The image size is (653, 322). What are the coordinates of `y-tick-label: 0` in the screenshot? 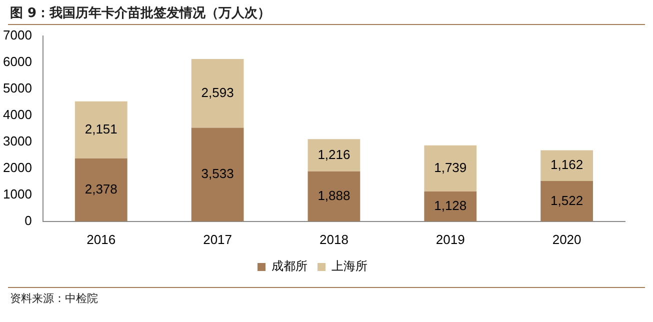 It's located at (28, 220).